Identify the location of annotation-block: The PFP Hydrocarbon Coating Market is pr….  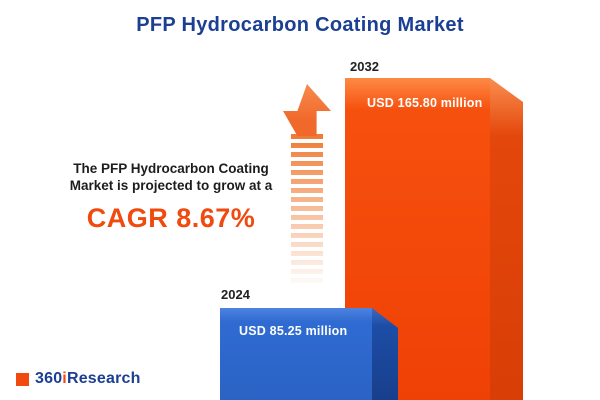
(171, 197).